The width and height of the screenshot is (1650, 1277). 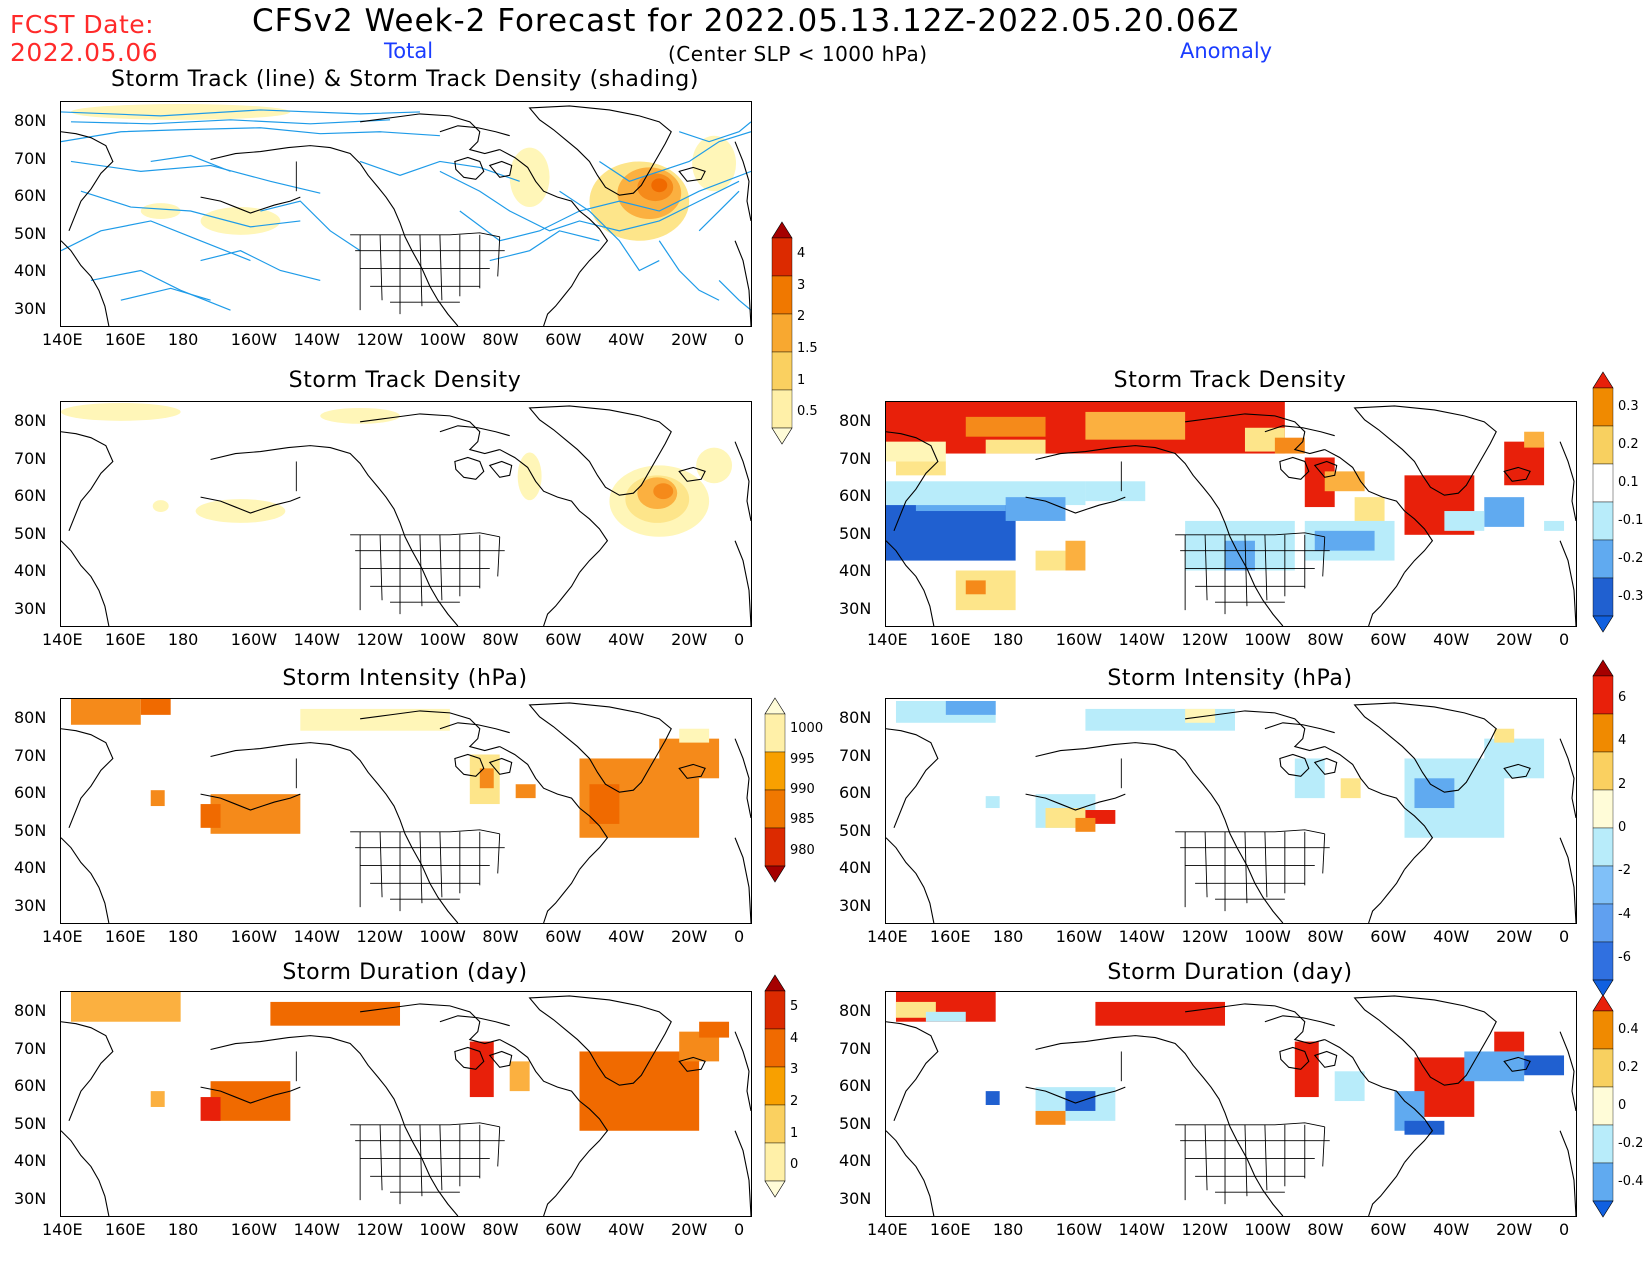 I want to click on column-label-total: Total, so click(x=409, y=51).